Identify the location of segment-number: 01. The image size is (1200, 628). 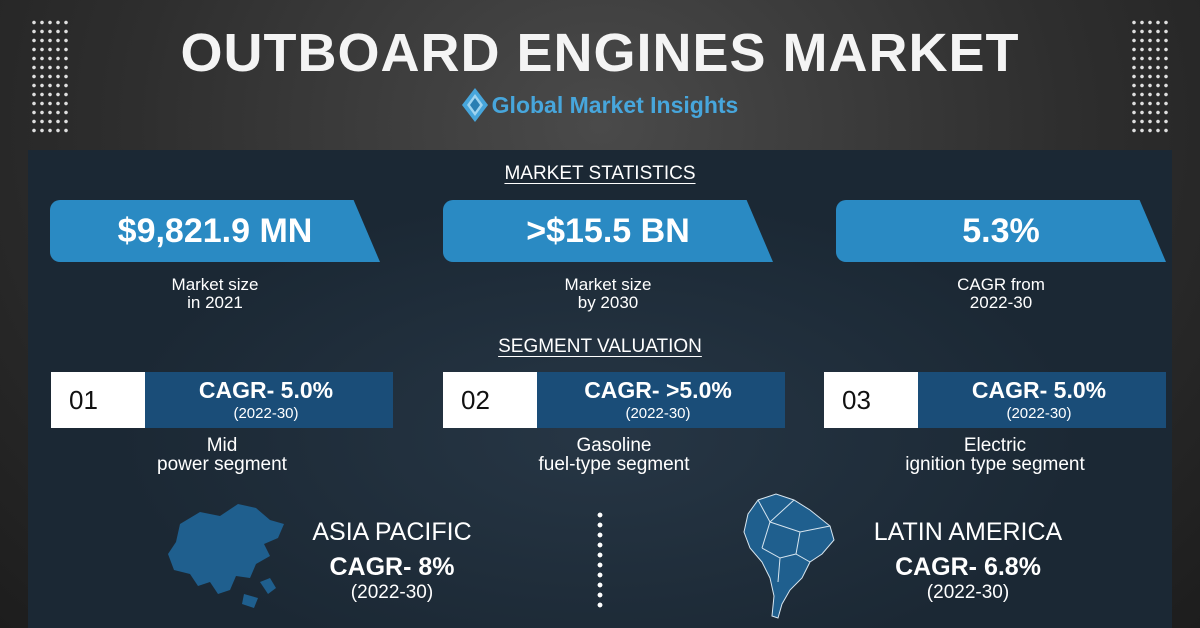
(98, 400).